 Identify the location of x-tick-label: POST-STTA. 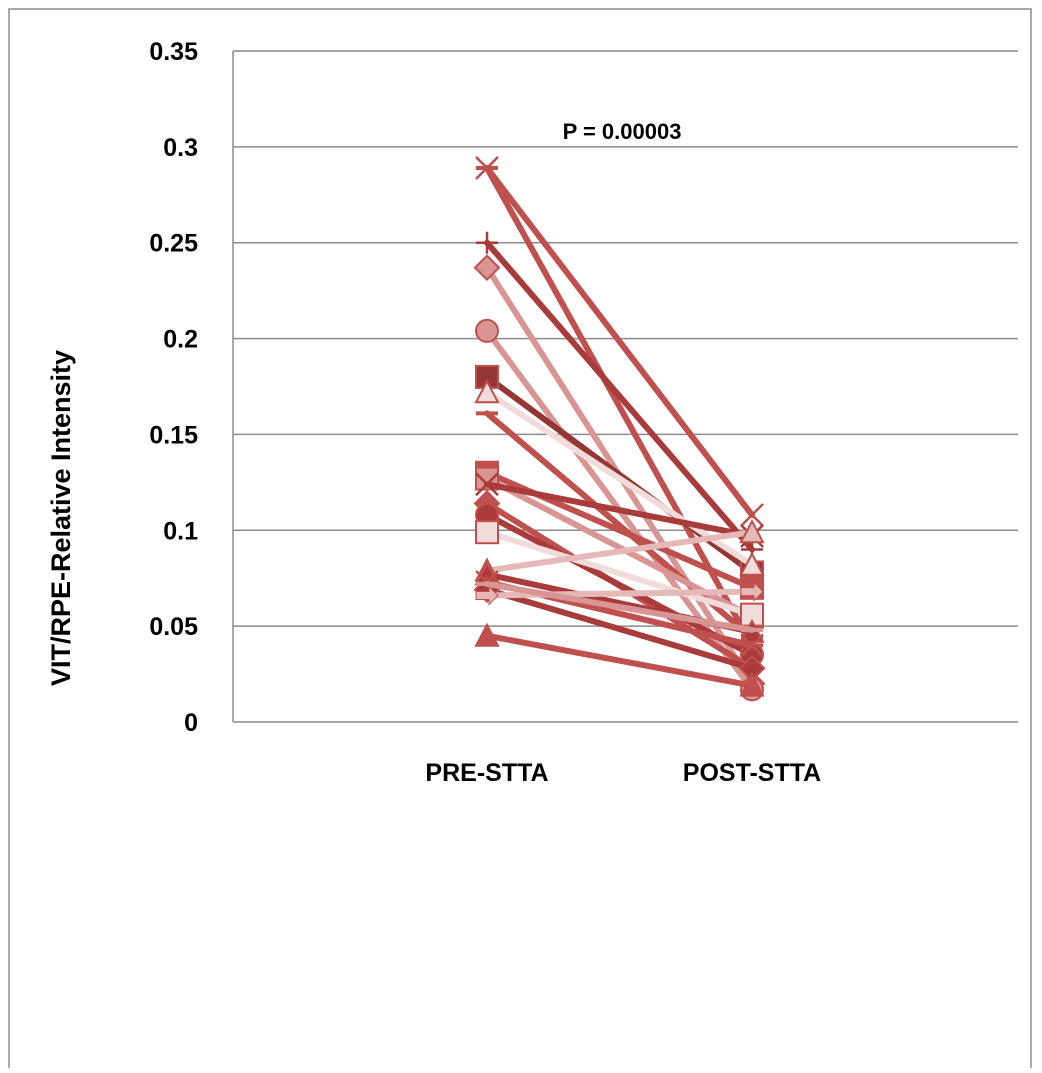
(752, 773).